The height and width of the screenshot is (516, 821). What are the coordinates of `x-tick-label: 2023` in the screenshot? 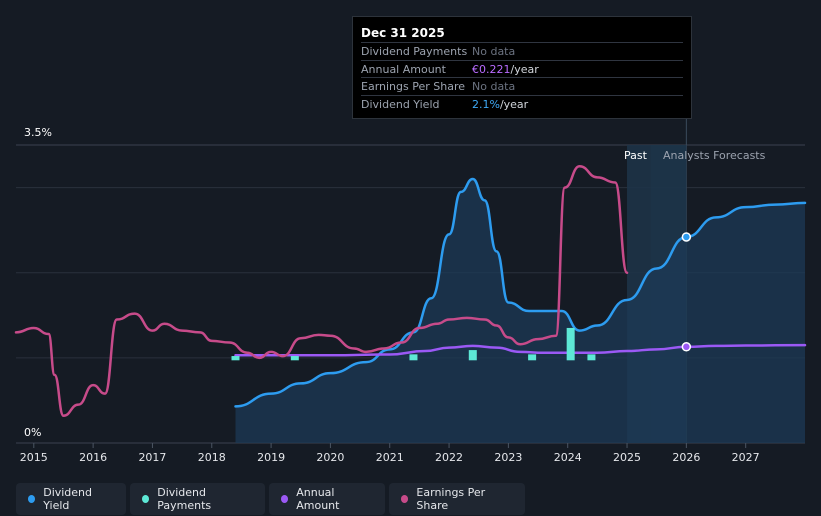 It's located at (508, 457).